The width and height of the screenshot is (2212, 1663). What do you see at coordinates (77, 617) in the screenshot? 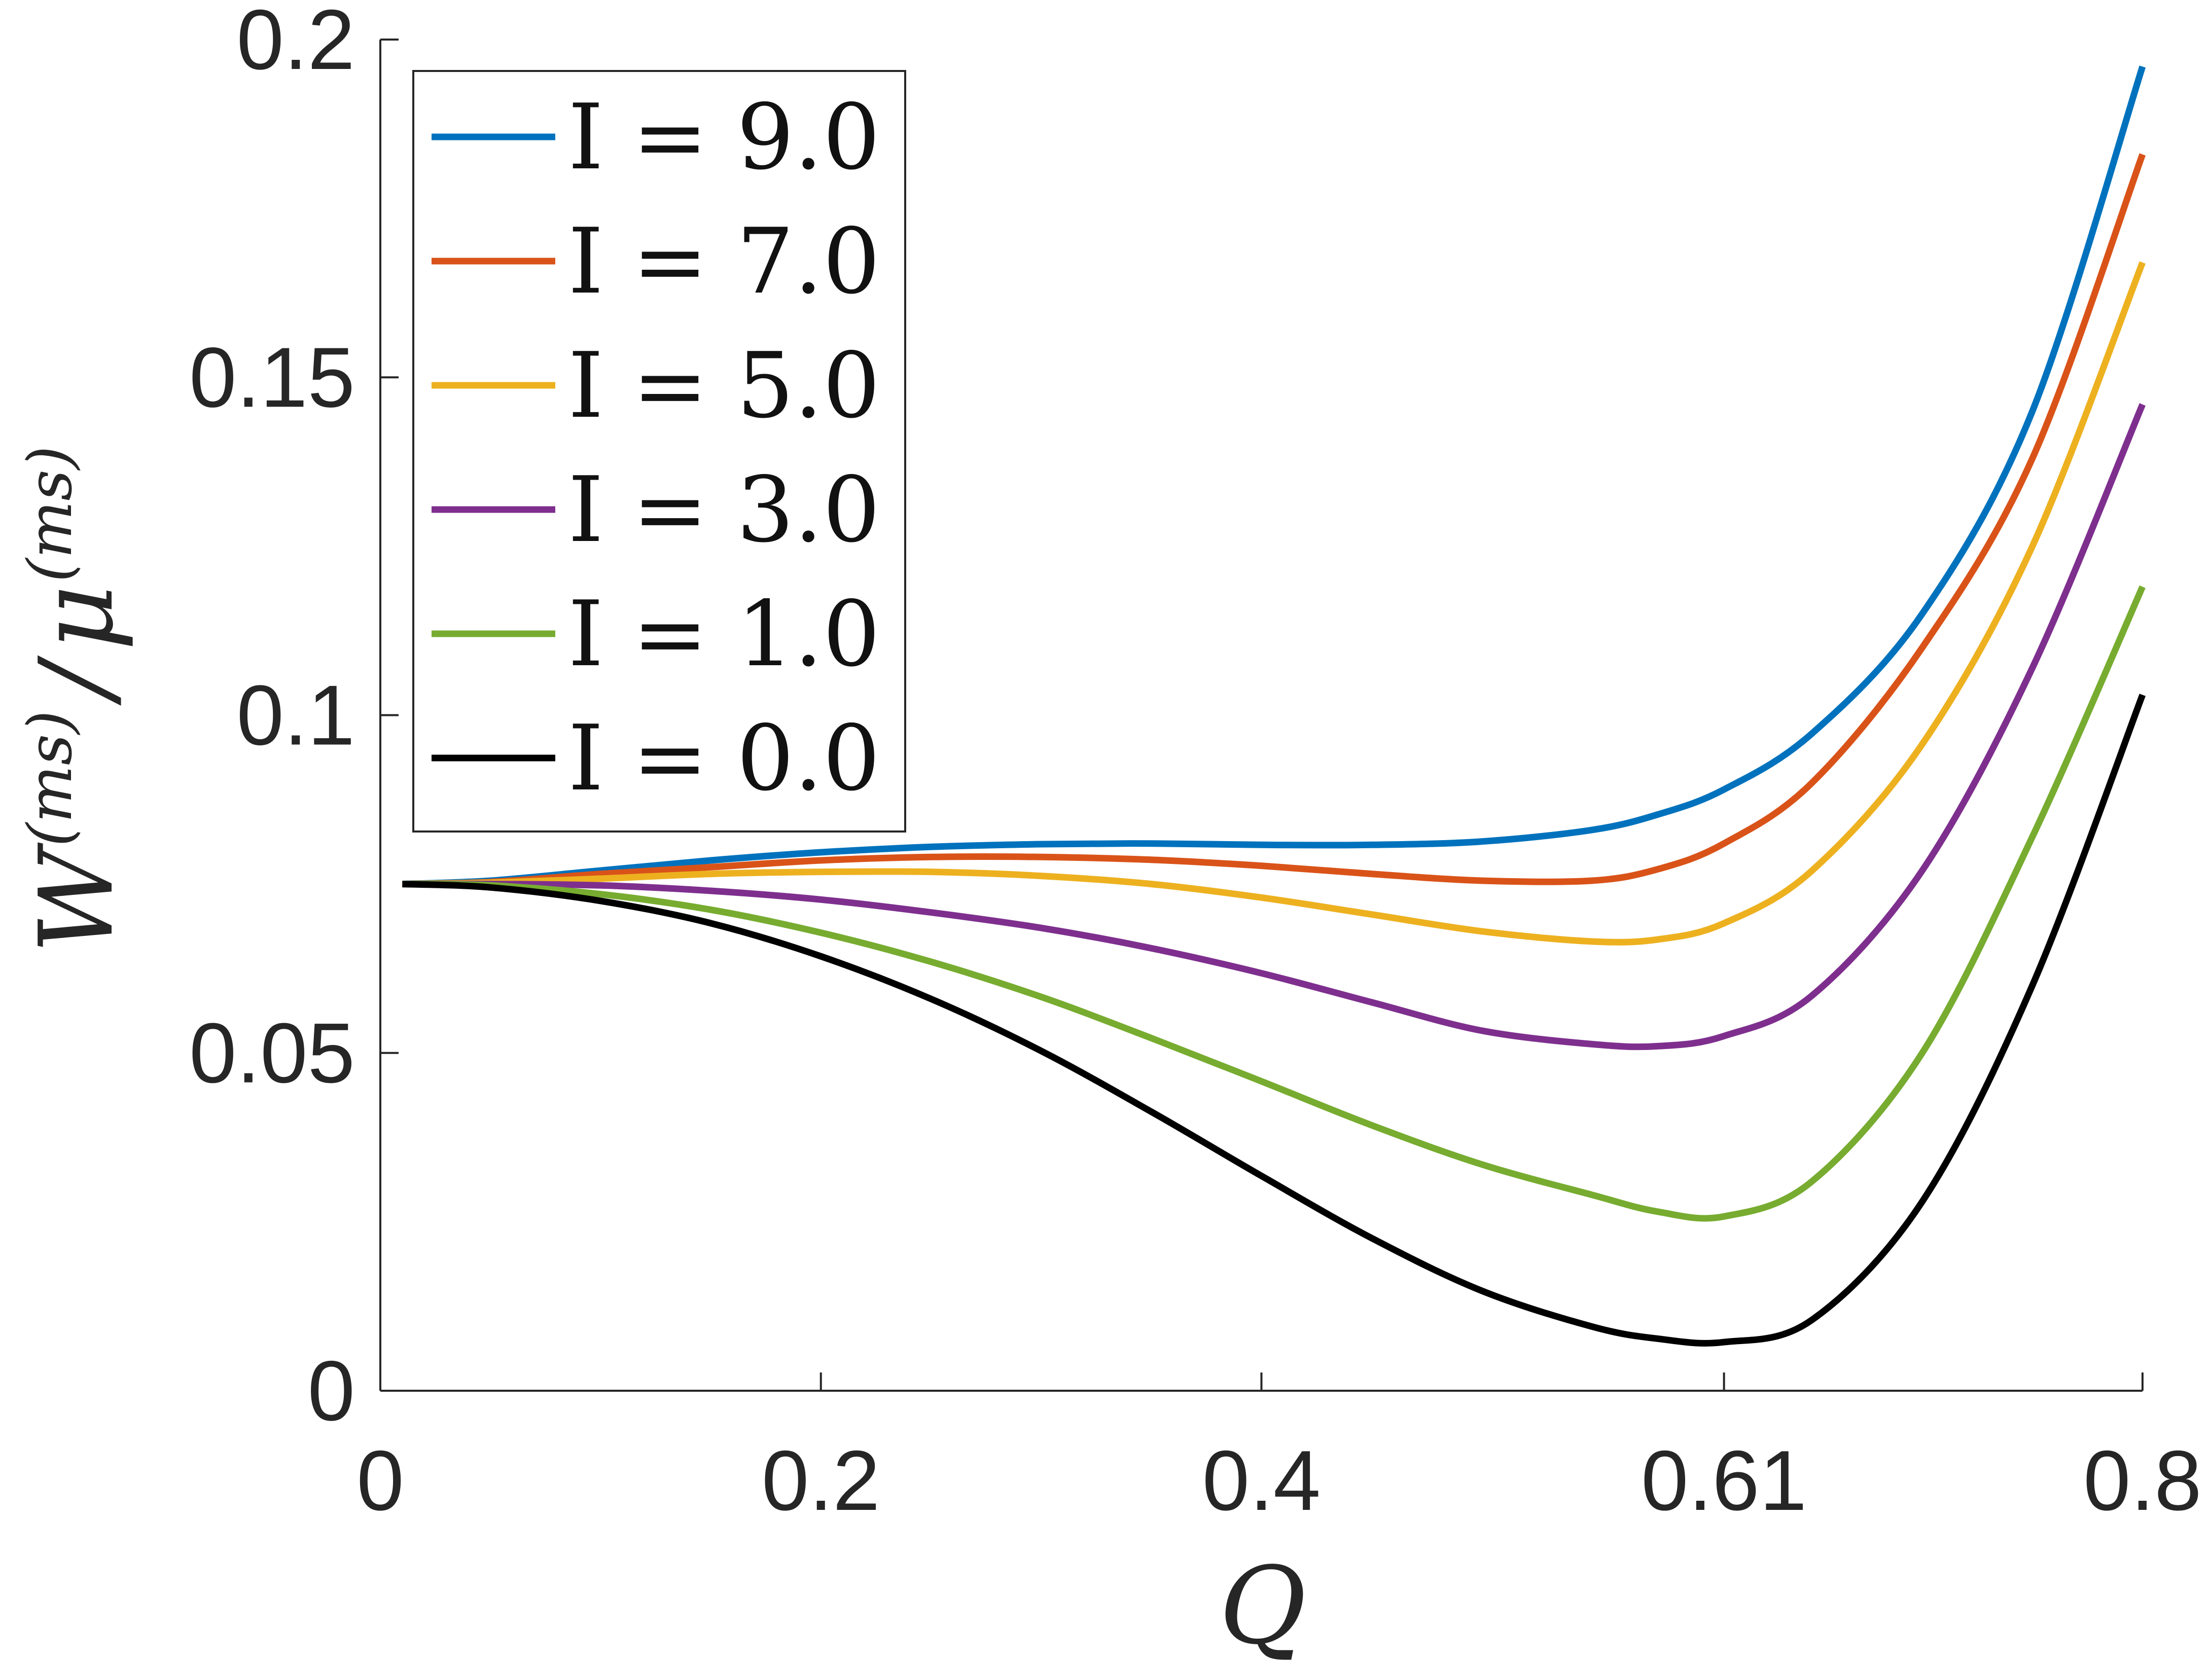
I see `y-label-mu: μ` at bounding box center [77, 617].